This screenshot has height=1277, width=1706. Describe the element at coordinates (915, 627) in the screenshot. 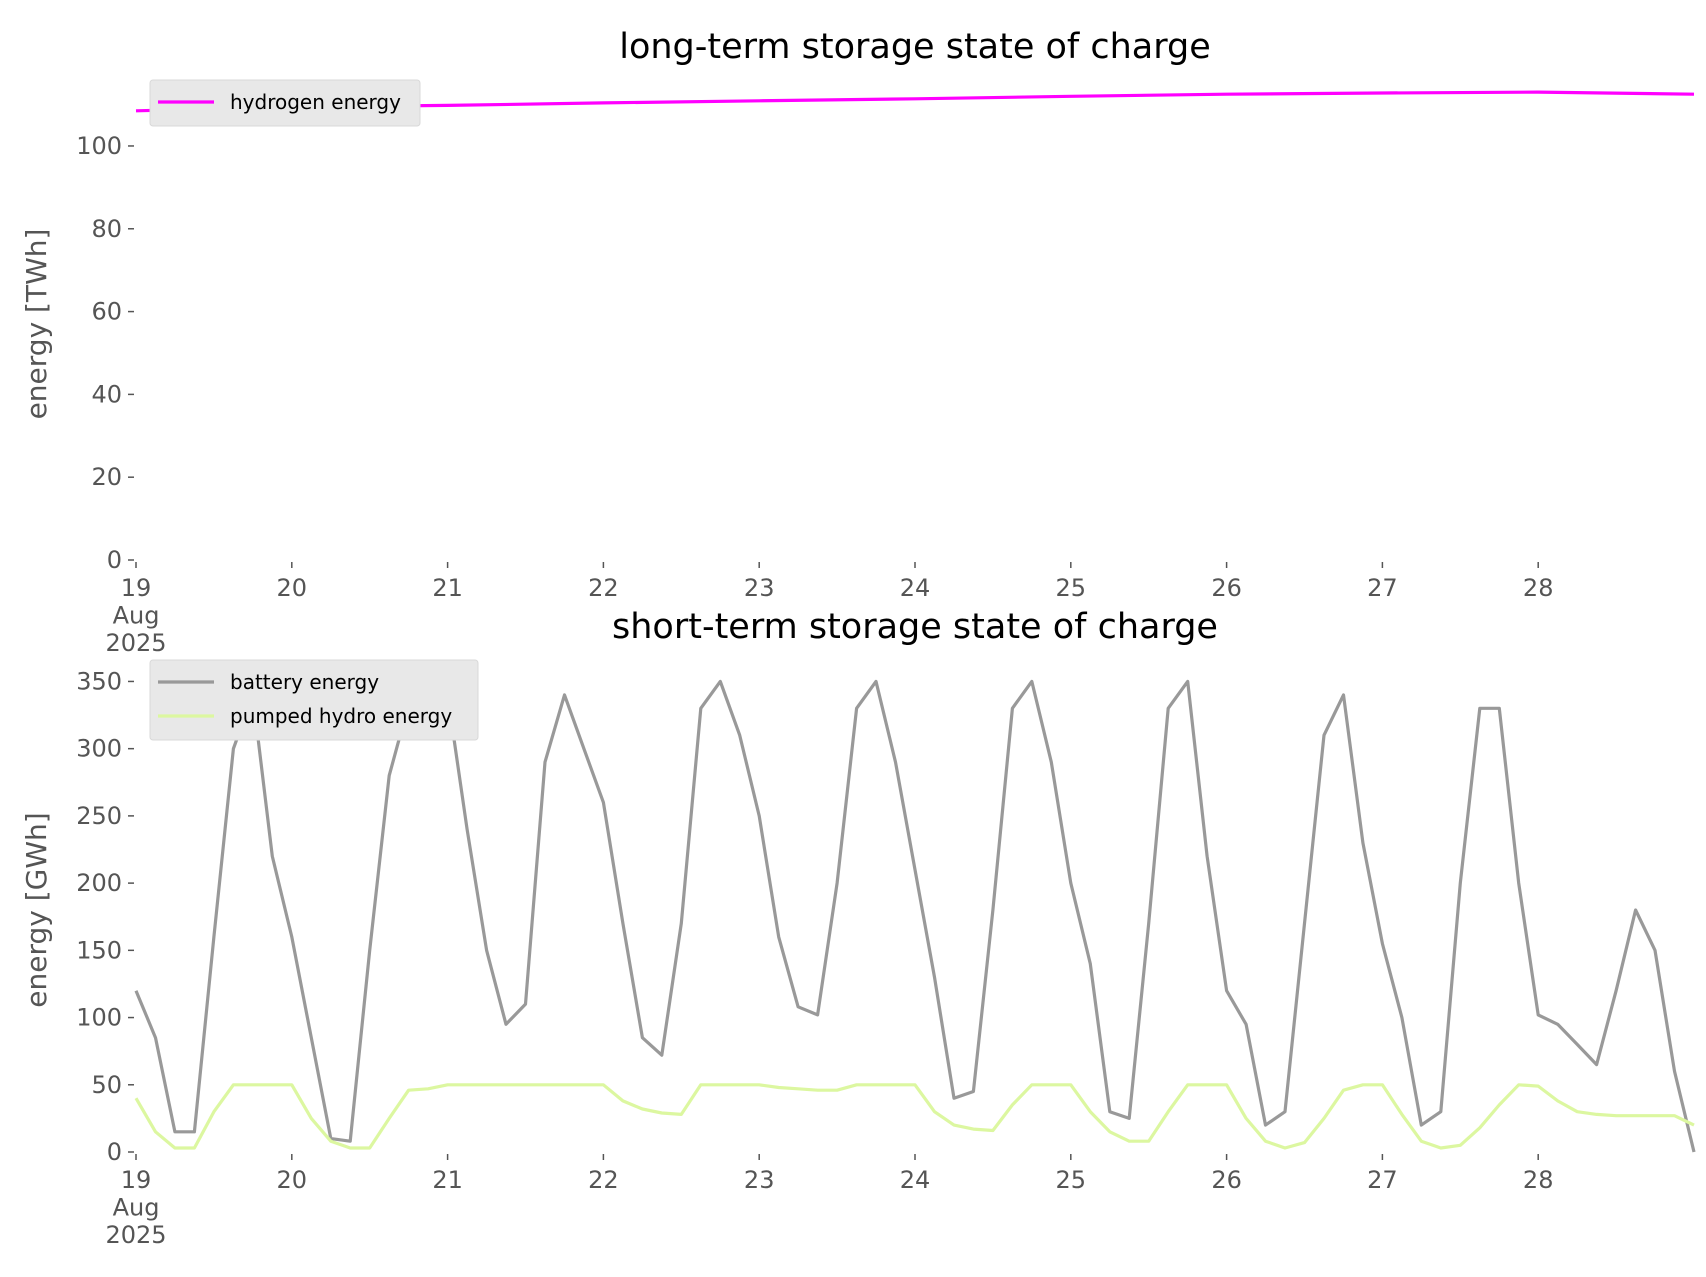

I see `chart-title: short-term storage state of charge` at that location.